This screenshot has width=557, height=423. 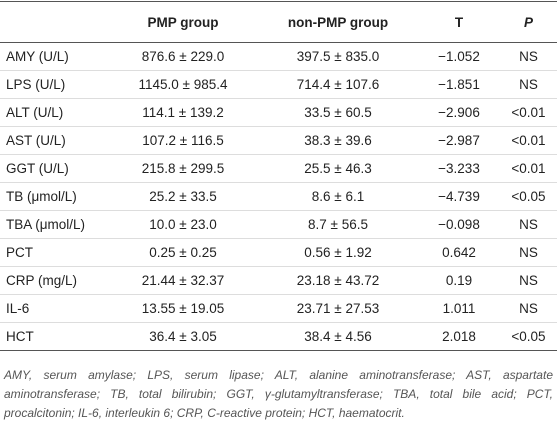 What do you see at coordinates (183, 84) in the screenshot?
I see `cell: 1145.0 ± 985.4` at bounding box center [183, 84].